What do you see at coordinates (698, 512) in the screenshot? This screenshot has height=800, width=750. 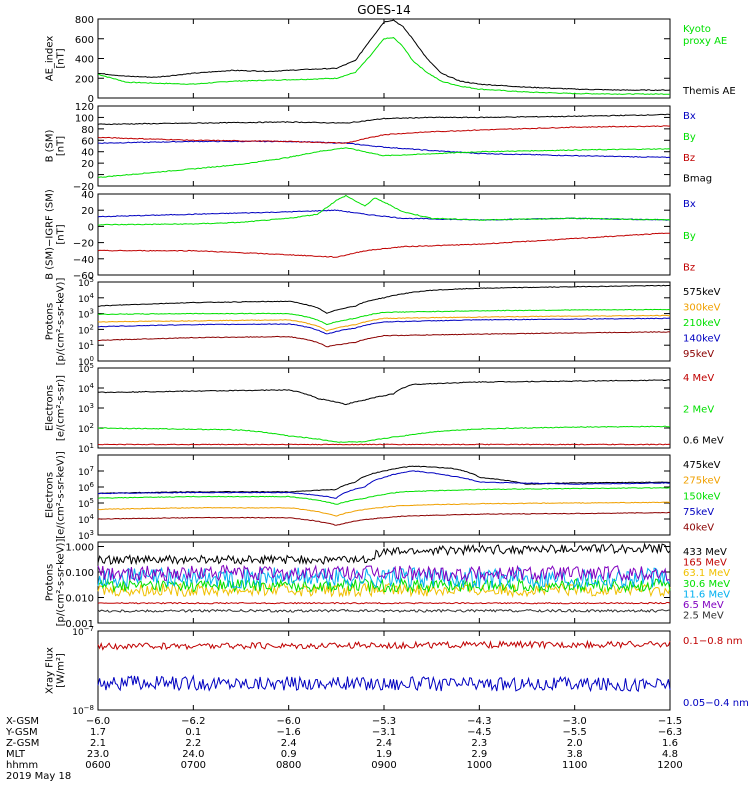 I see `legend-entry: 75keV` at bounding box center [698, 512].